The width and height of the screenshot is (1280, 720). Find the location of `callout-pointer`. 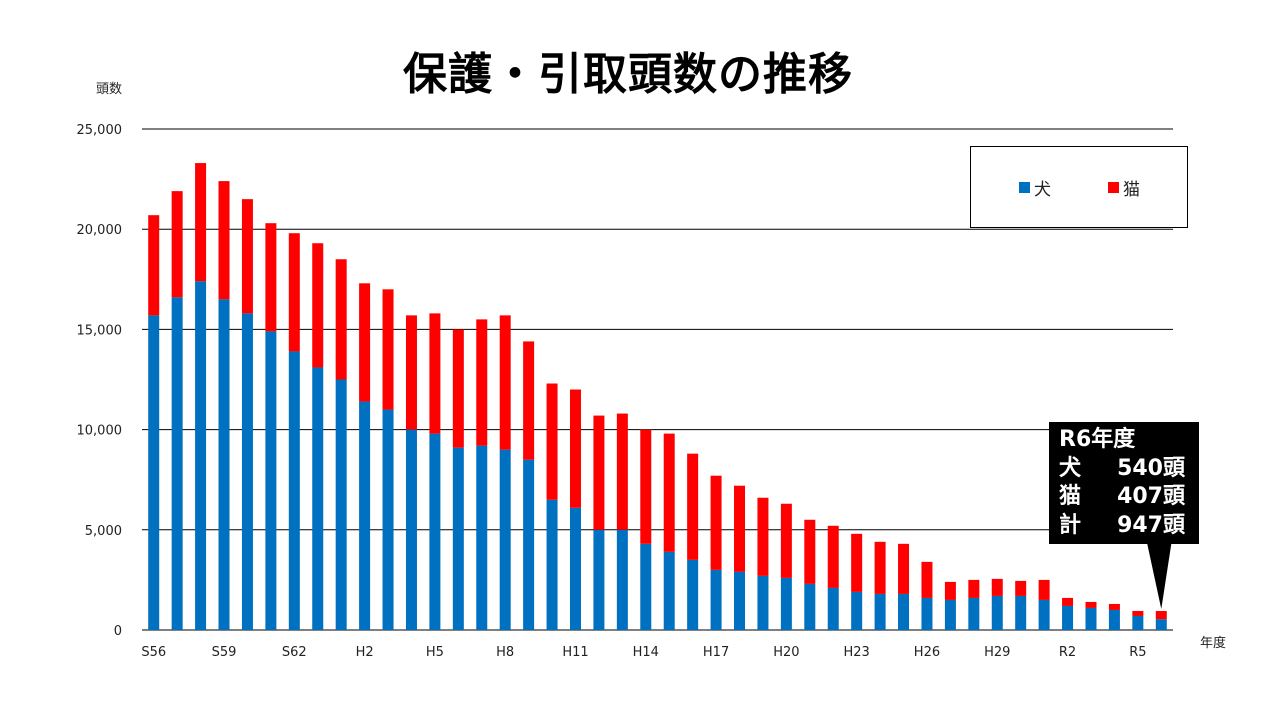

callout-pointer is located at coordinates (1159, 577).